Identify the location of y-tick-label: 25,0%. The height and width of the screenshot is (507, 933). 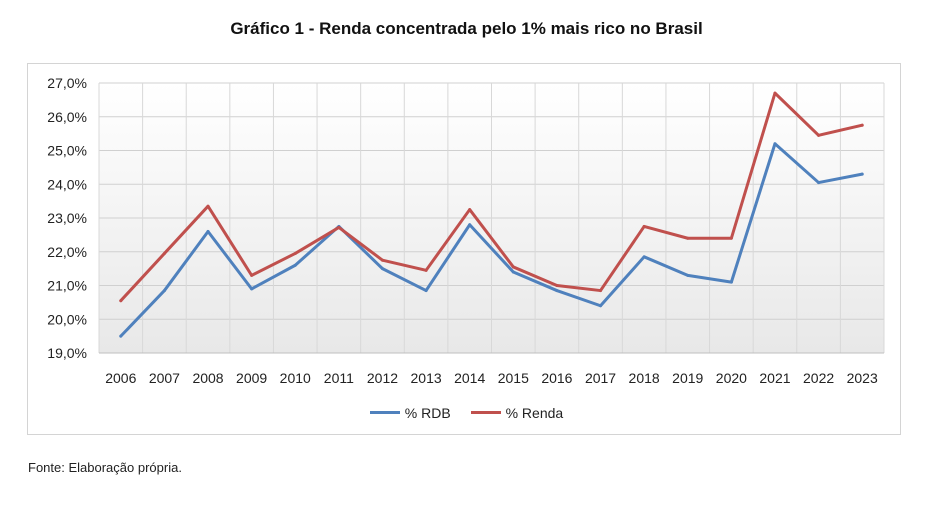
(67, 151).